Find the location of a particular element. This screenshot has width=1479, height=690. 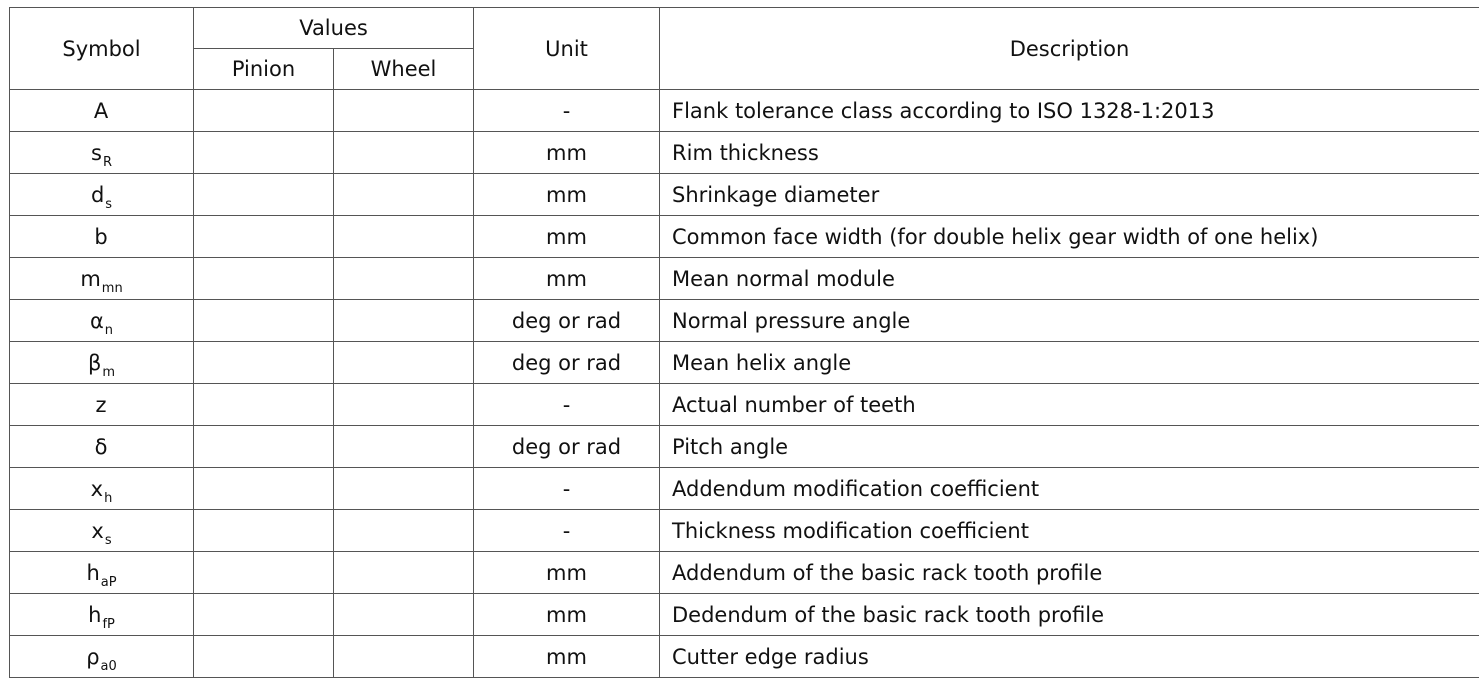

table-row: βm deg or rad Mean helix angle is located at coordinates (744, 362).